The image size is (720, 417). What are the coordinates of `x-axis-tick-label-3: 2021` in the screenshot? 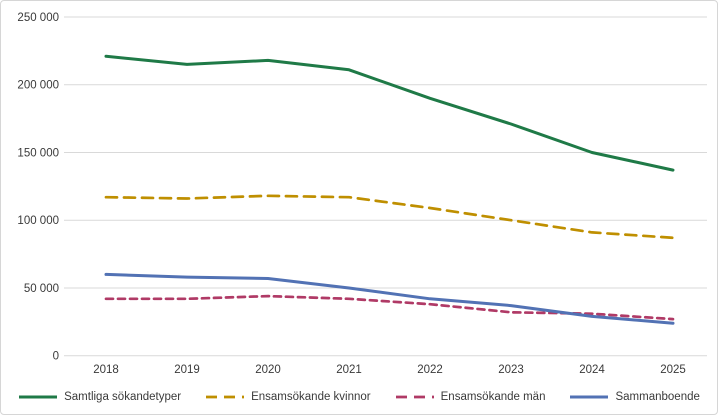 It's located at (349, 370).